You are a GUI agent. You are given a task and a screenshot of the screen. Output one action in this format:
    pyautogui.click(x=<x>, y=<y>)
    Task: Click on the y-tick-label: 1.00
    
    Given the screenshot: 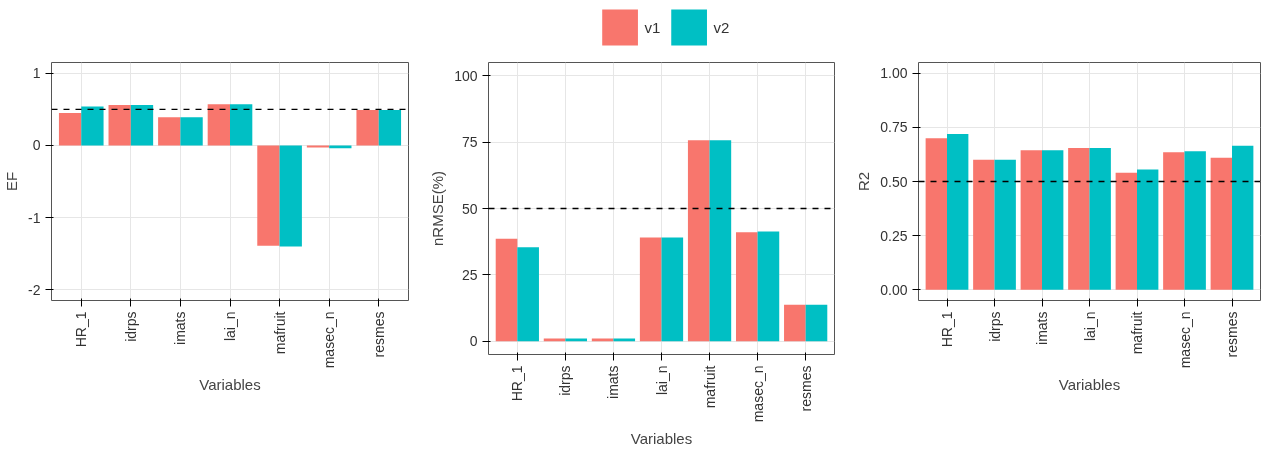 What is the action you would take?
    pyautogui.click(x=894, y=73)
    